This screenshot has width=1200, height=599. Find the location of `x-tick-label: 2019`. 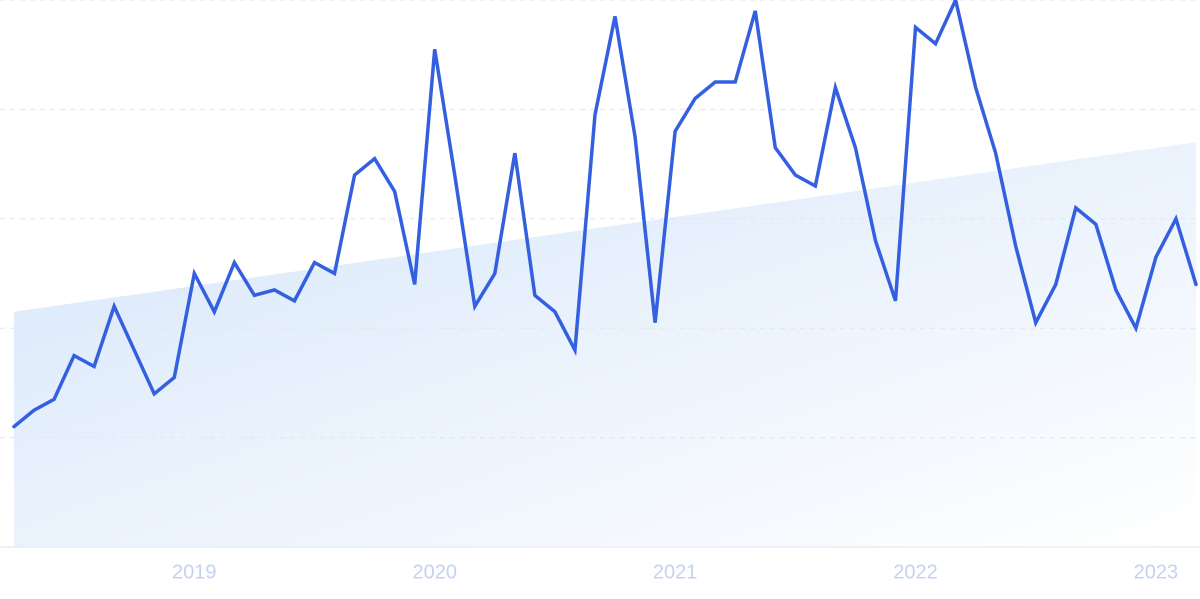

x-tick-label: 2019 is located at coordinates (194, 572).